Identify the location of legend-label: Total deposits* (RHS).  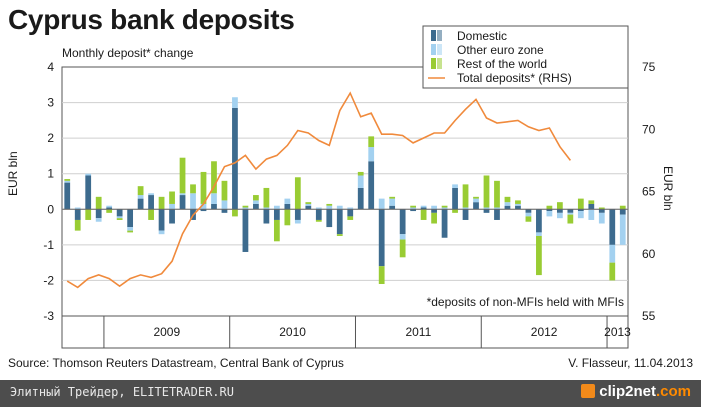
(514, 78).